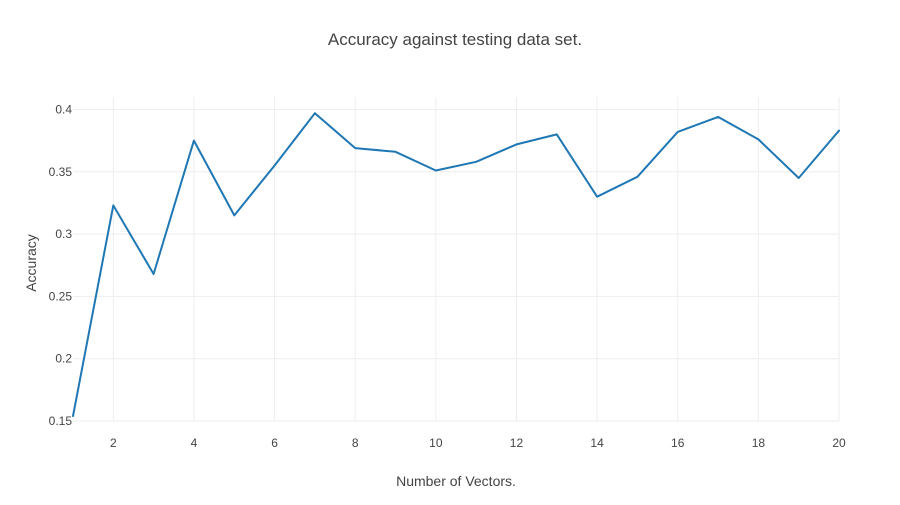 This screenshot has height=505, width=900. Describe the element at coordinates (678, 443) in the screenshot. I see `x-tick-label: 16` at that location.